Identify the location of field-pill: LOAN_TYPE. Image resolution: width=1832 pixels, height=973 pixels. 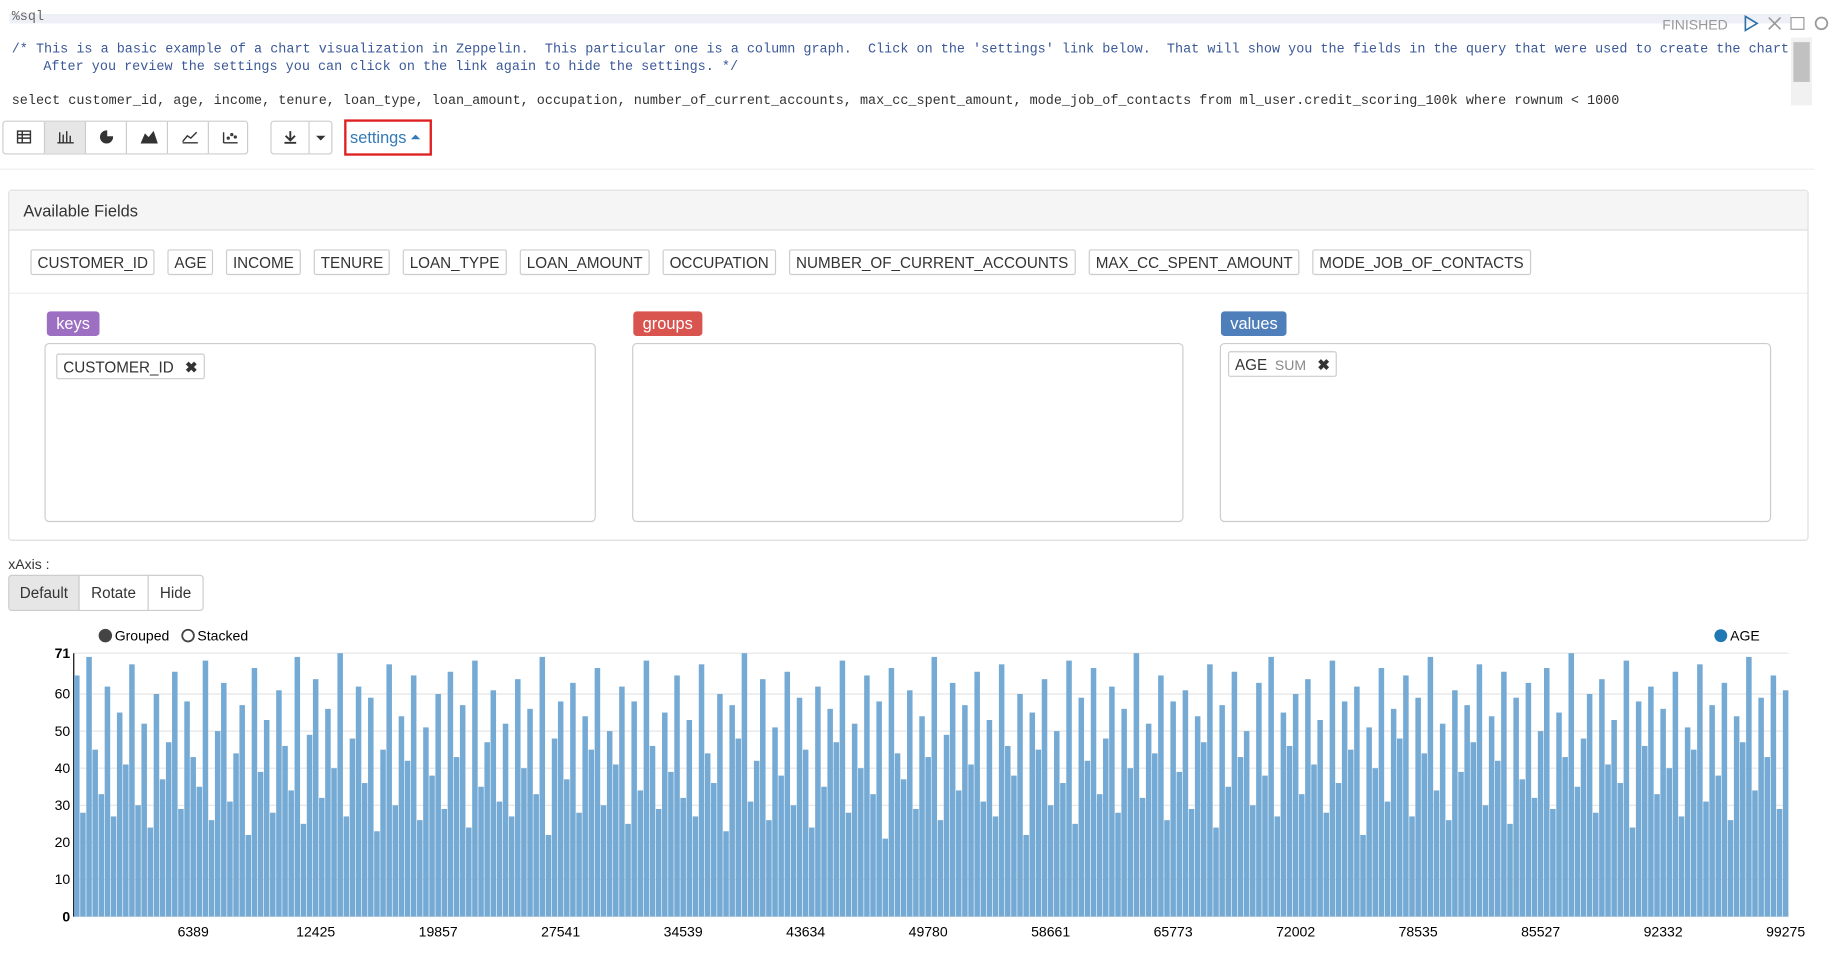
(454, 262).